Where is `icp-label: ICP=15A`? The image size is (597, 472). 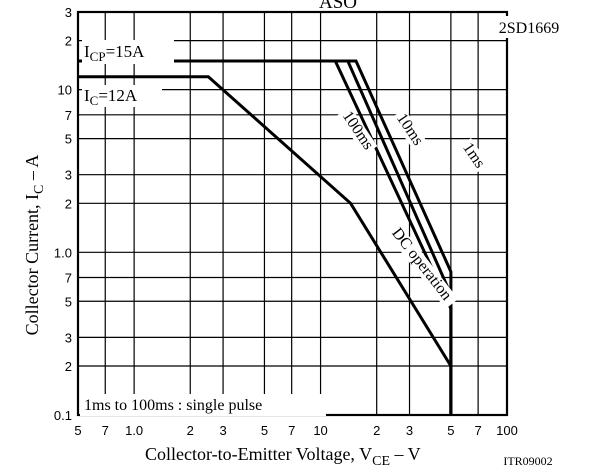
icp-label: ICP=15A is located at coordinates (114, 53).